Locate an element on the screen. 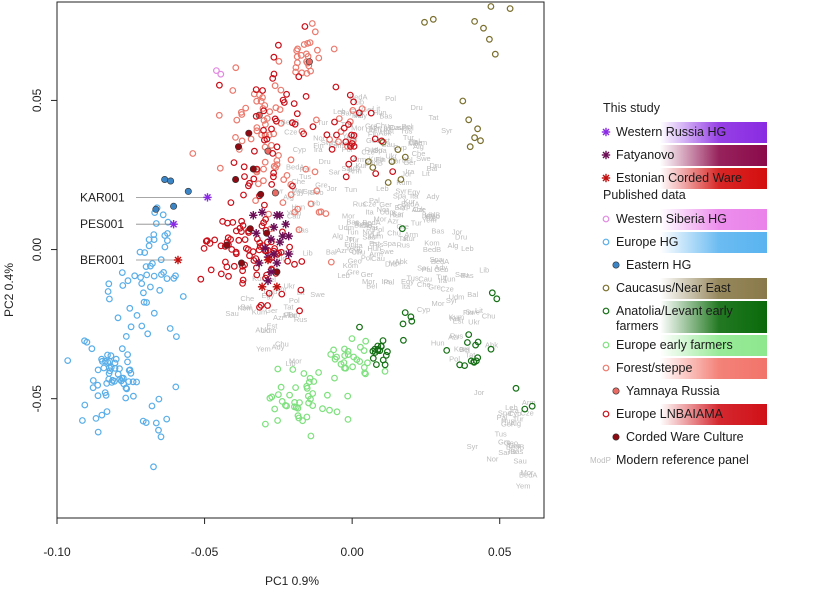 Image resolution: width=816 pixels, height=600 pixels. reference-panel-label: Cyp is located at coordinates (423, 309).